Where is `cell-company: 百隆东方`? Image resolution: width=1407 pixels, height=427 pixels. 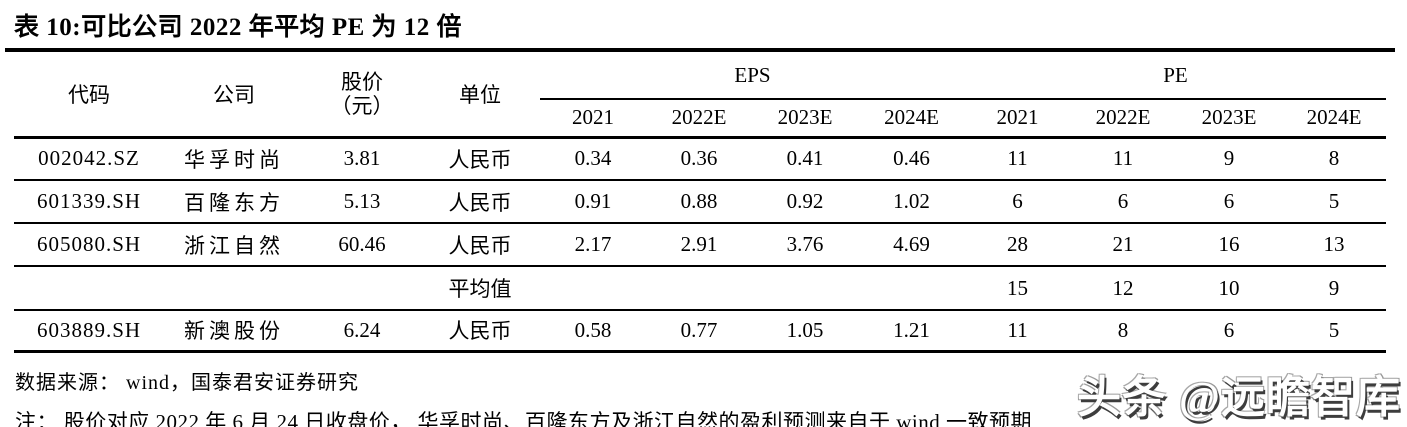
cell-company: 百隆东方 is located at coordinates (234, 202).